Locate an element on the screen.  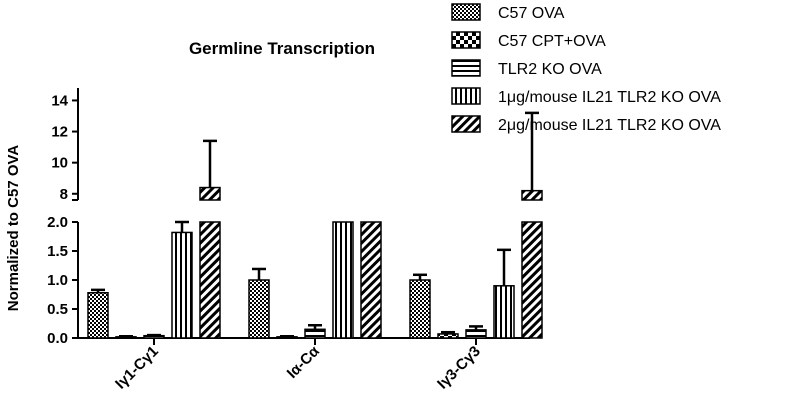
chart-title: Germline Transcription is located at coordinates (282, 48).